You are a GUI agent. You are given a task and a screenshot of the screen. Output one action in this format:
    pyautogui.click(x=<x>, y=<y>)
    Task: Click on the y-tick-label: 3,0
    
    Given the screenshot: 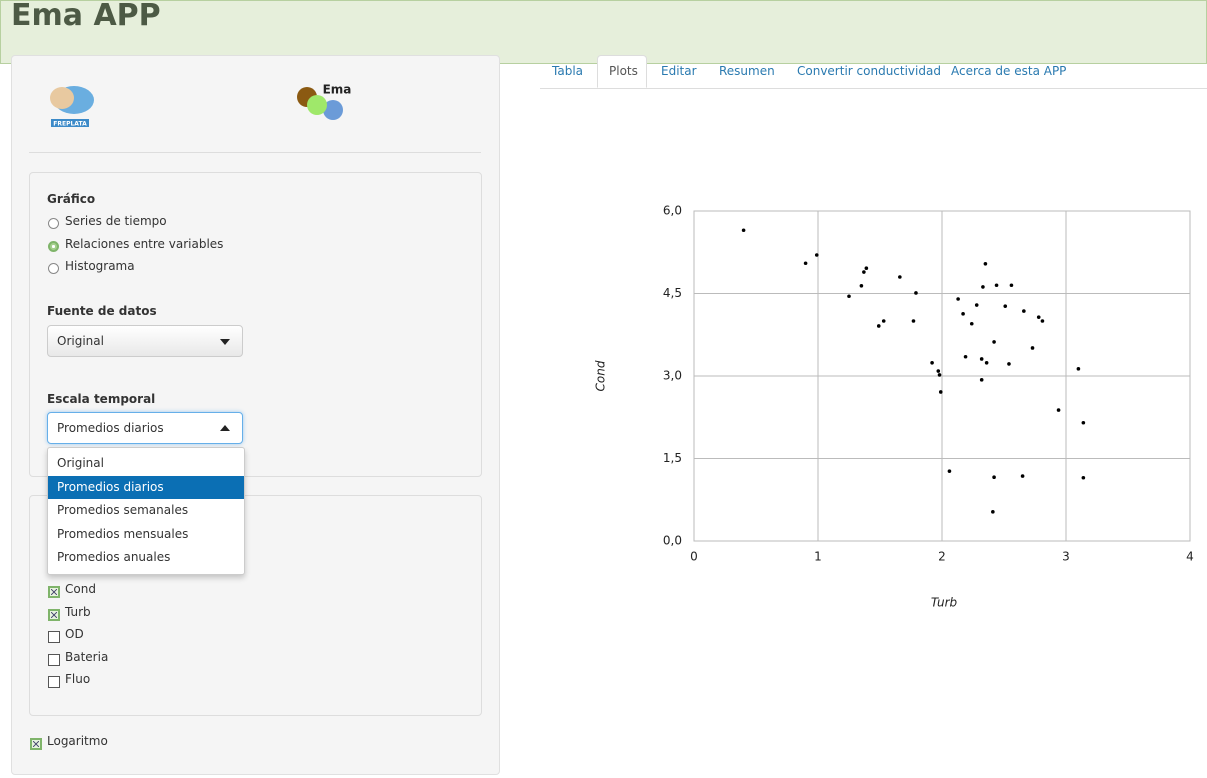 What is the action you would take?
    pyautogui.click(x=672, y=376)
    